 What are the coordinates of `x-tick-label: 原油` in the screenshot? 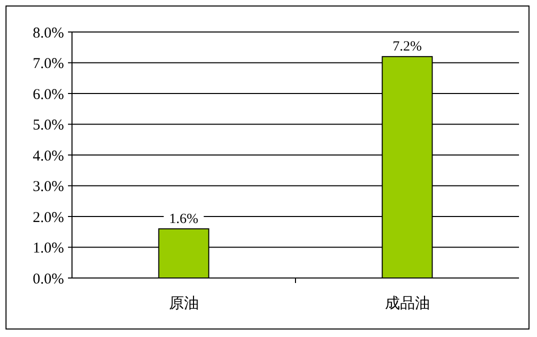 It's located at (183, 303).